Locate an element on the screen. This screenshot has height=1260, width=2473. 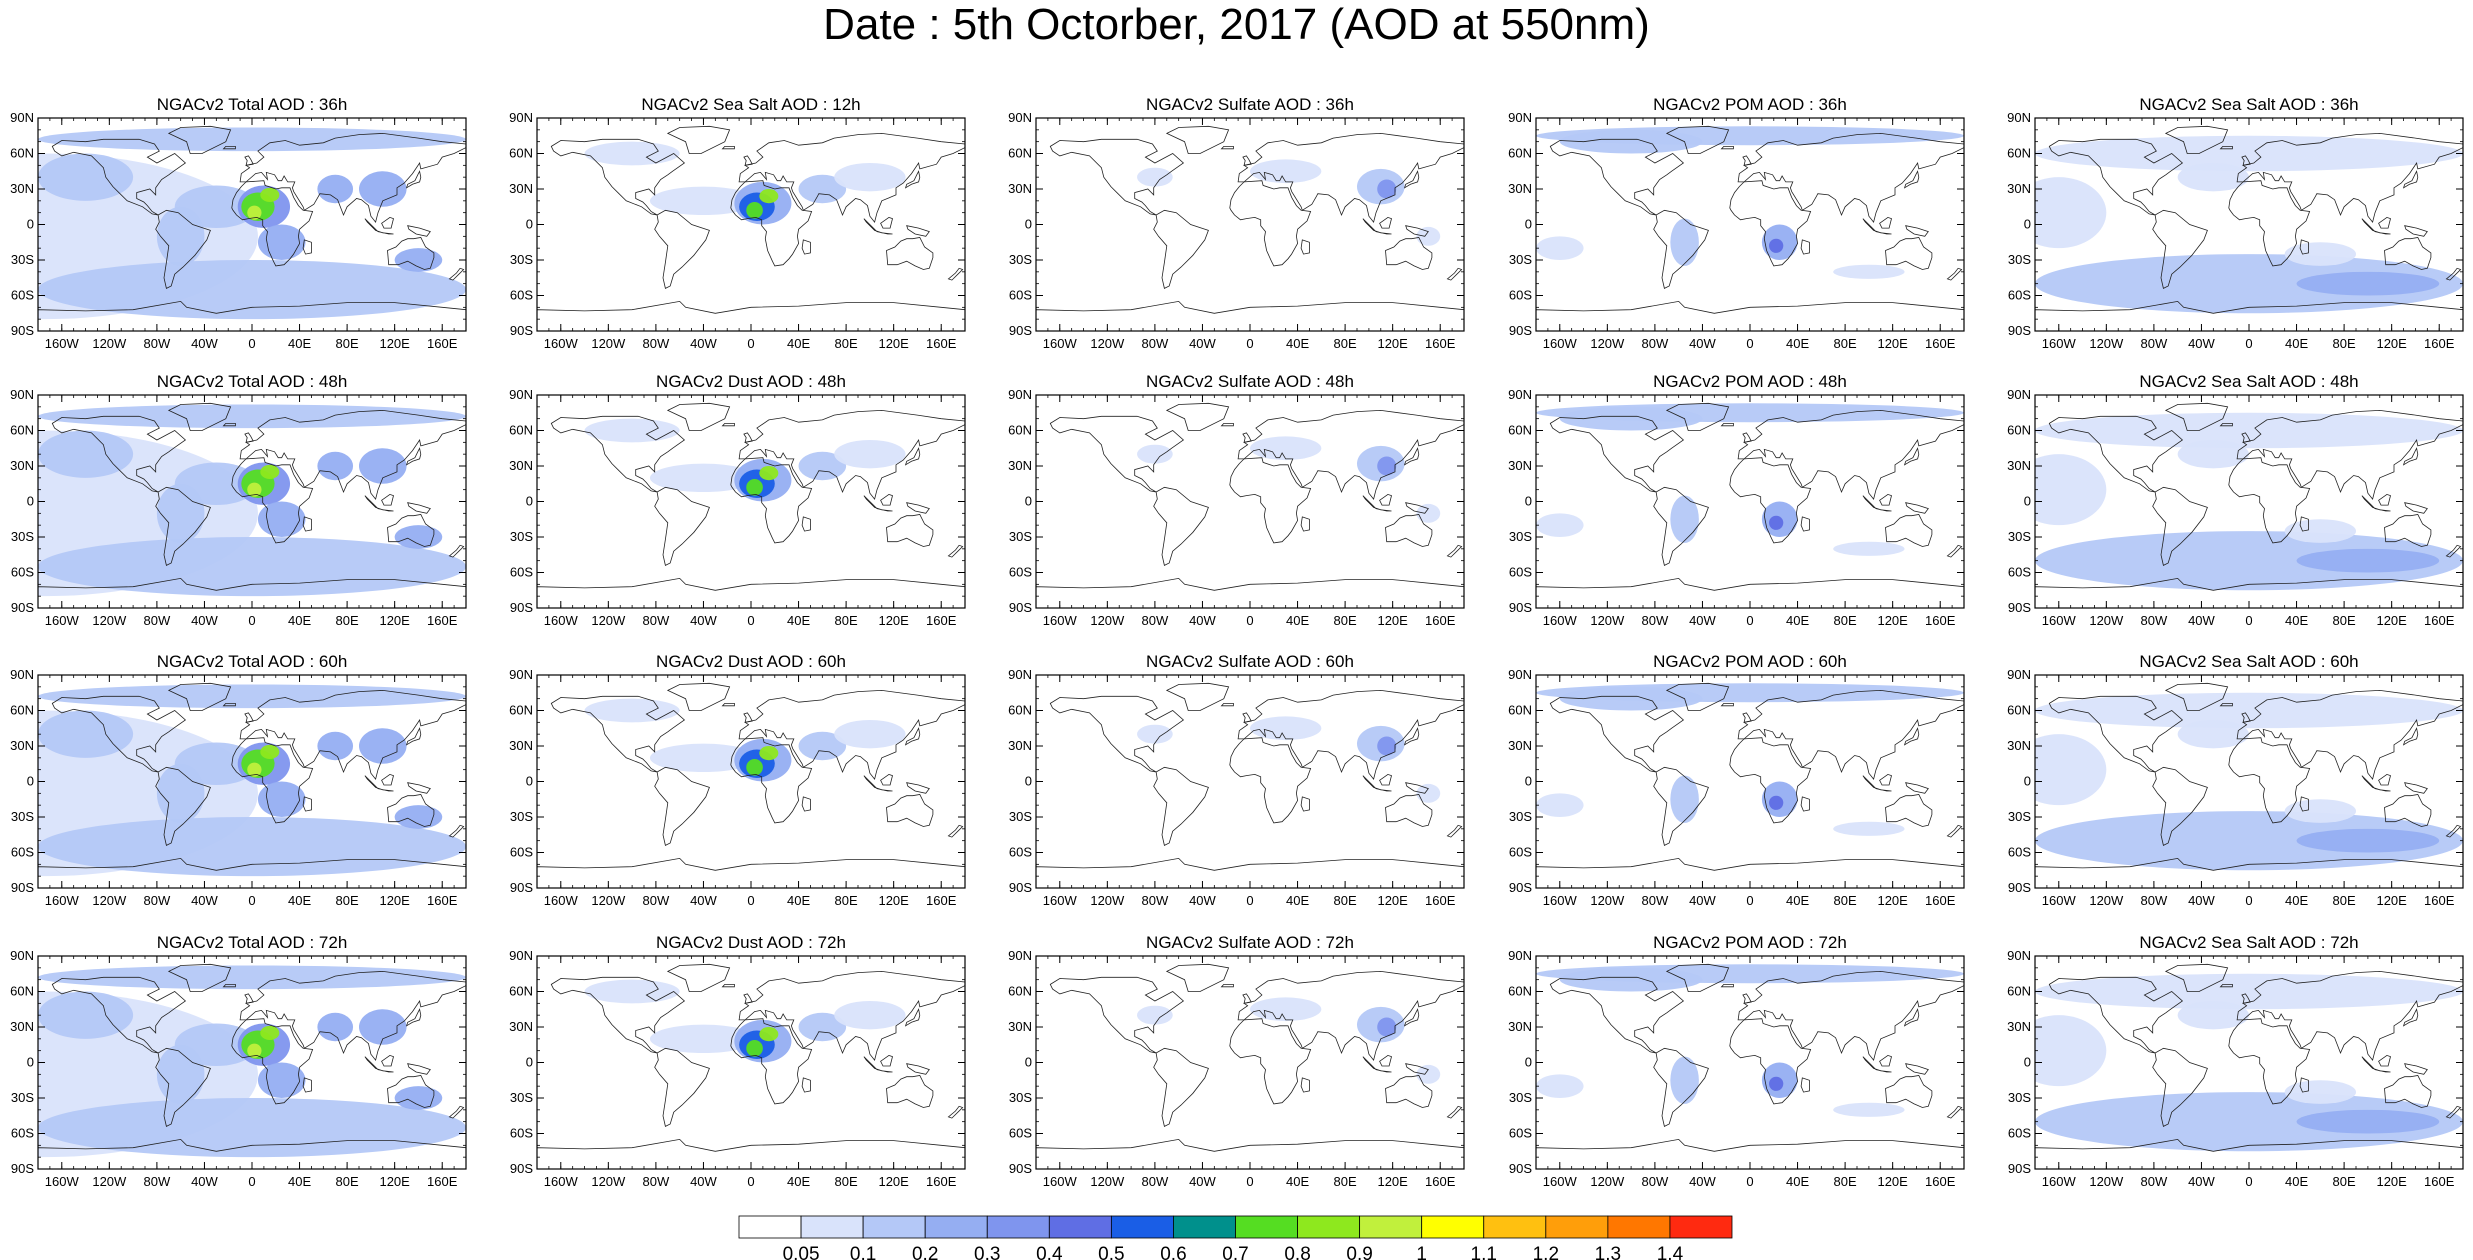
coastline-samerica is located at coordinates (2180, 806).